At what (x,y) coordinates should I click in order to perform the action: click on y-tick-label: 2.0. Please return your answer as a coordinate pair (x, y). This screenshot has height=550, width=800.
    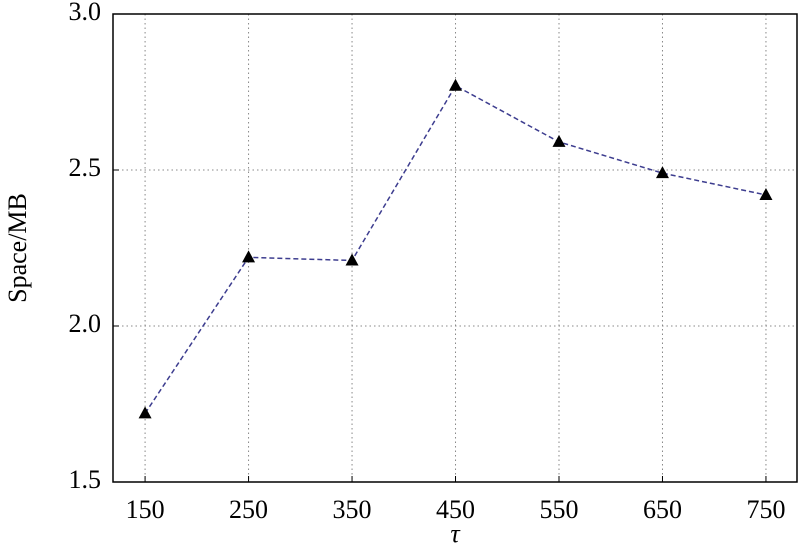
    Looking at the image, I should click on (85, 323).